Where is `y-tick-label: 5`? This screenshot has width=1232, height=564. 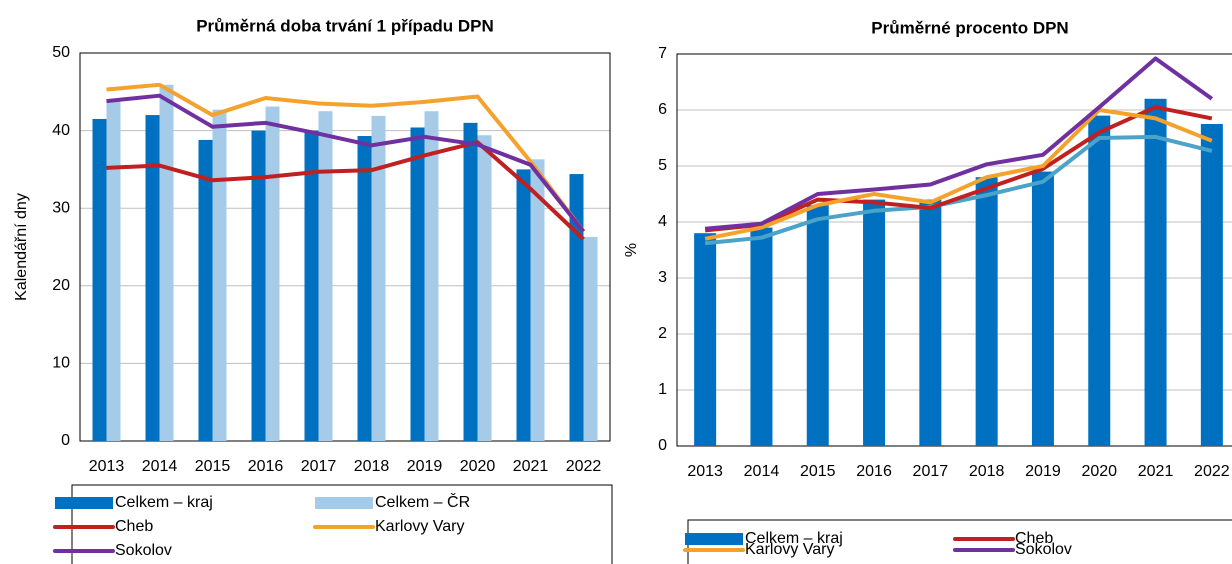 y-tick-label: 5 is located at coordinates (662, 165).